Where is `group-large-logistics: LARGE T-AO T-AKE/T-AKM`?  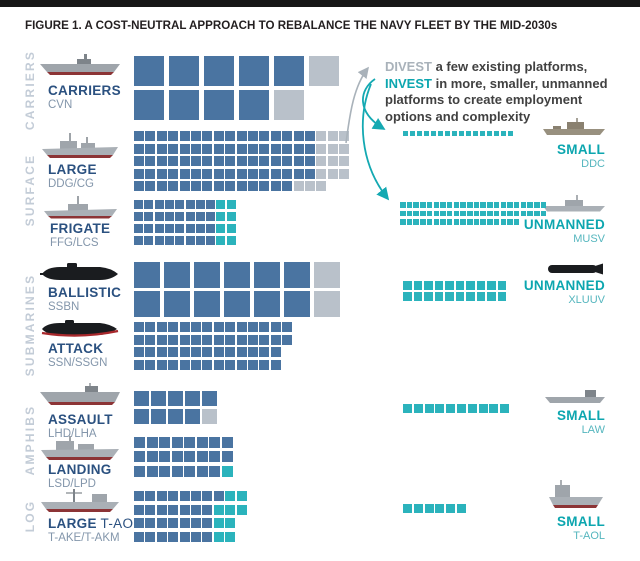
group-large-logistics: LARGE T-AO T-AKE/T-AKM is located at coordinates (90, 515).